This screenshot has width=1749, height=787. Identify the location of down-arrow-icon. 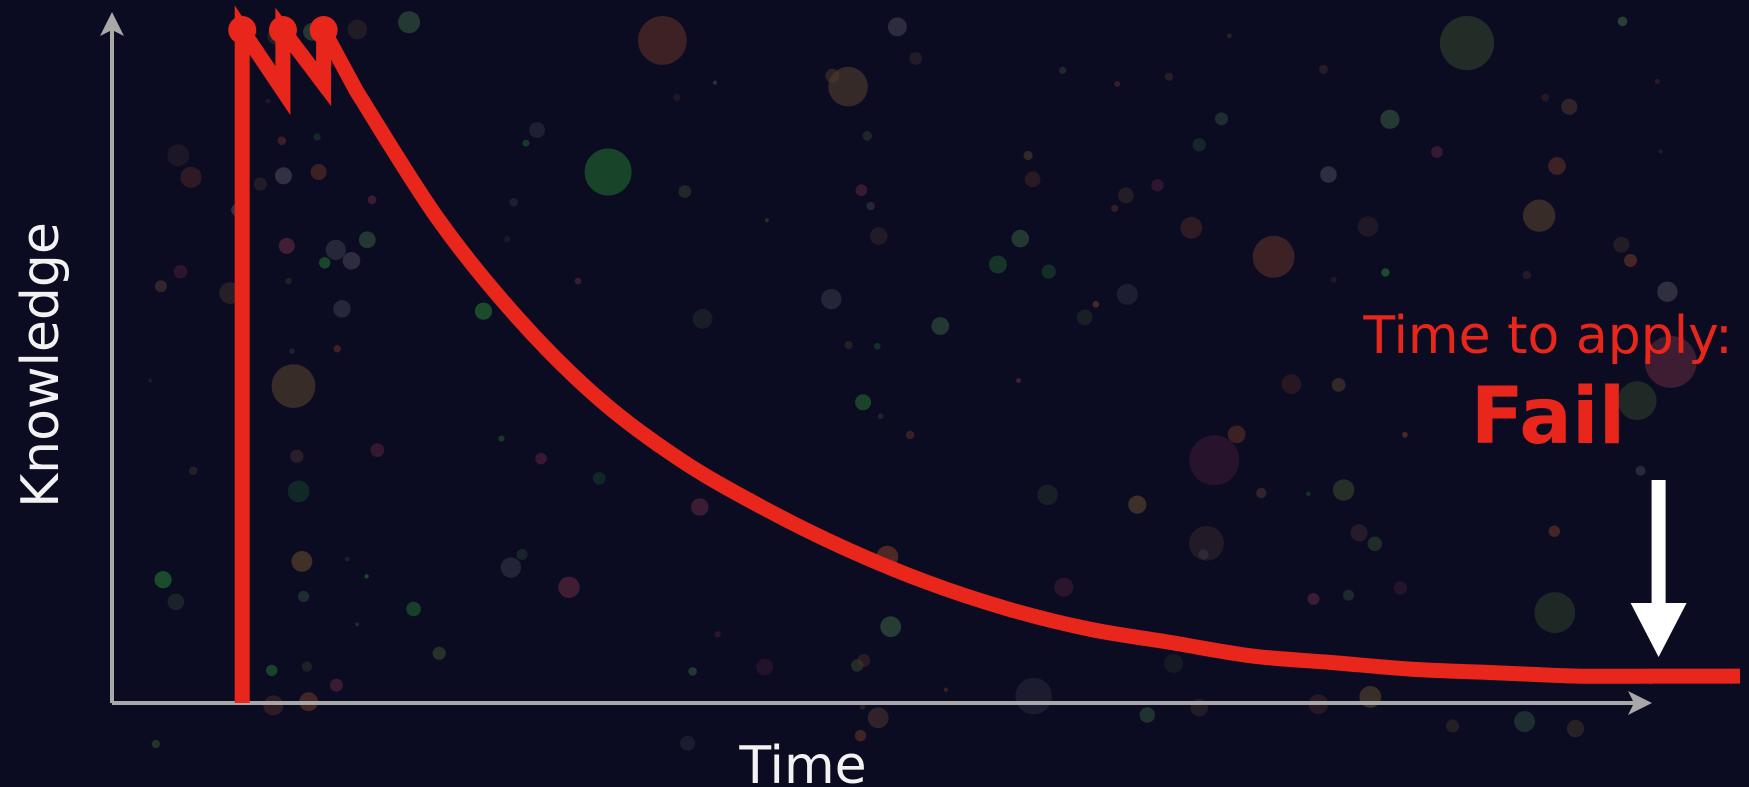
(1658, 568).